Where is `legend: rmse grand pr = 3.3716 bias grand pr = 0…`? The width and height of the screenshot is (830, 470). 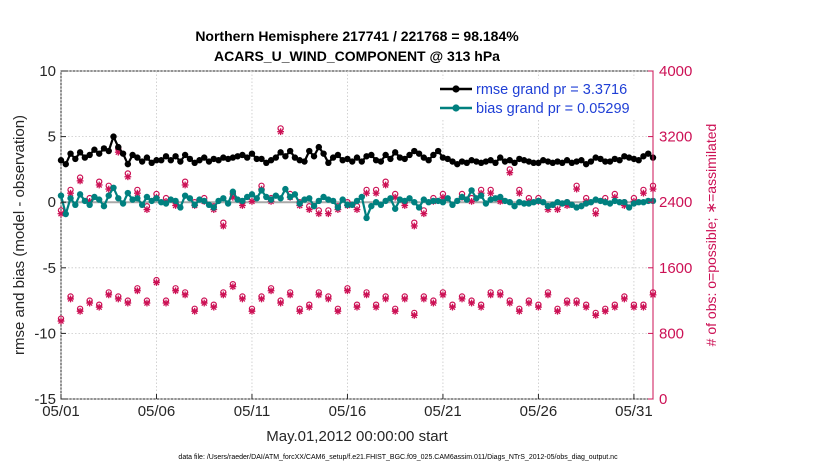 legend: rmse grand pr = 3.3716 bias grand pr = 0… is located at coordinates (539, 99).